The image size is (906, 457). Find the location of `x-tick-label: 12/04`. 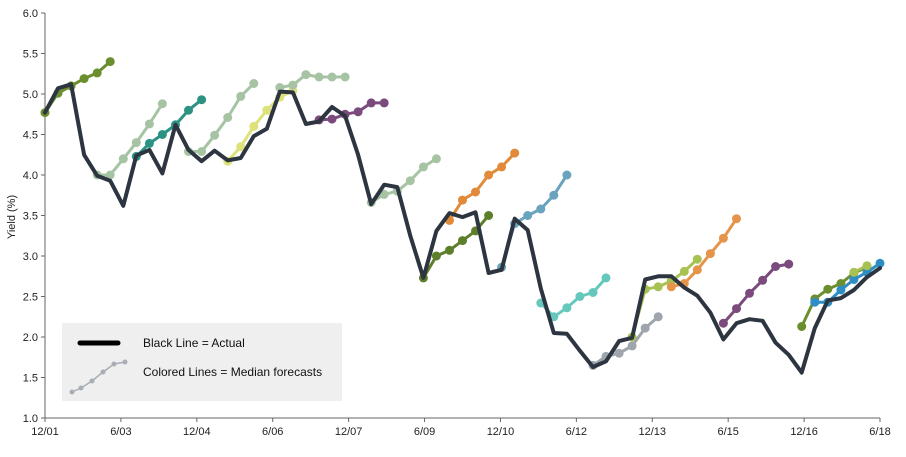

x-tick-label: 12/04 is located at coordinates (197, 432).